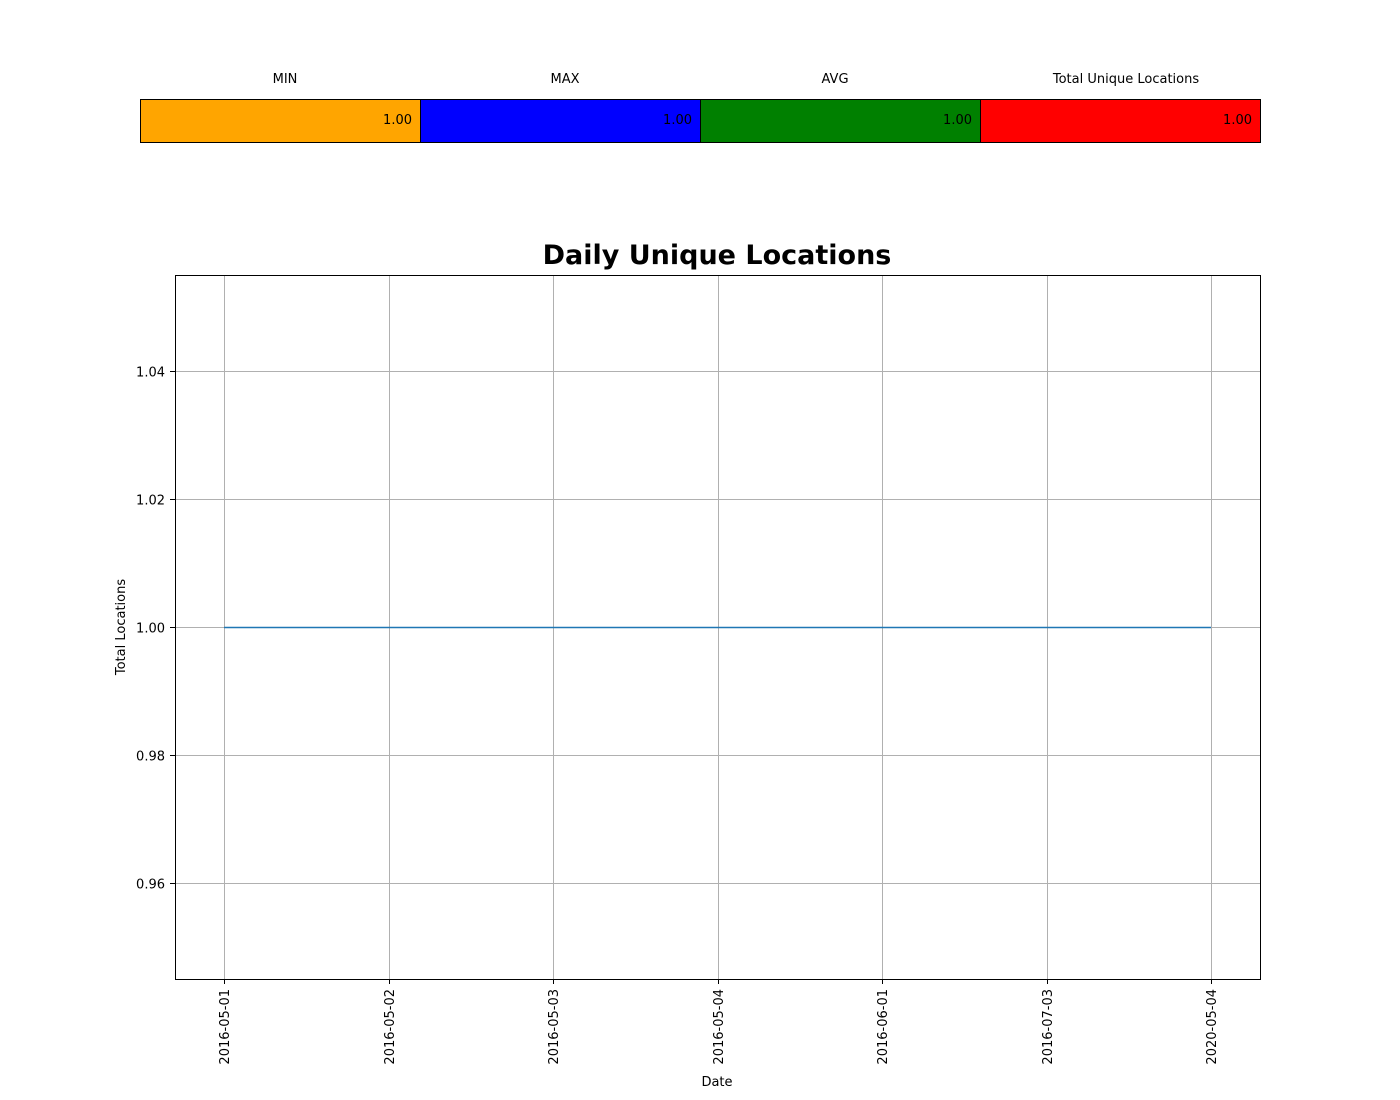 This screenshot has width=1400, height=1100. What do you see at coordinates (565, 79) in the screenshot?
I see `header-max: MAX` at bounding box center [565, 79].